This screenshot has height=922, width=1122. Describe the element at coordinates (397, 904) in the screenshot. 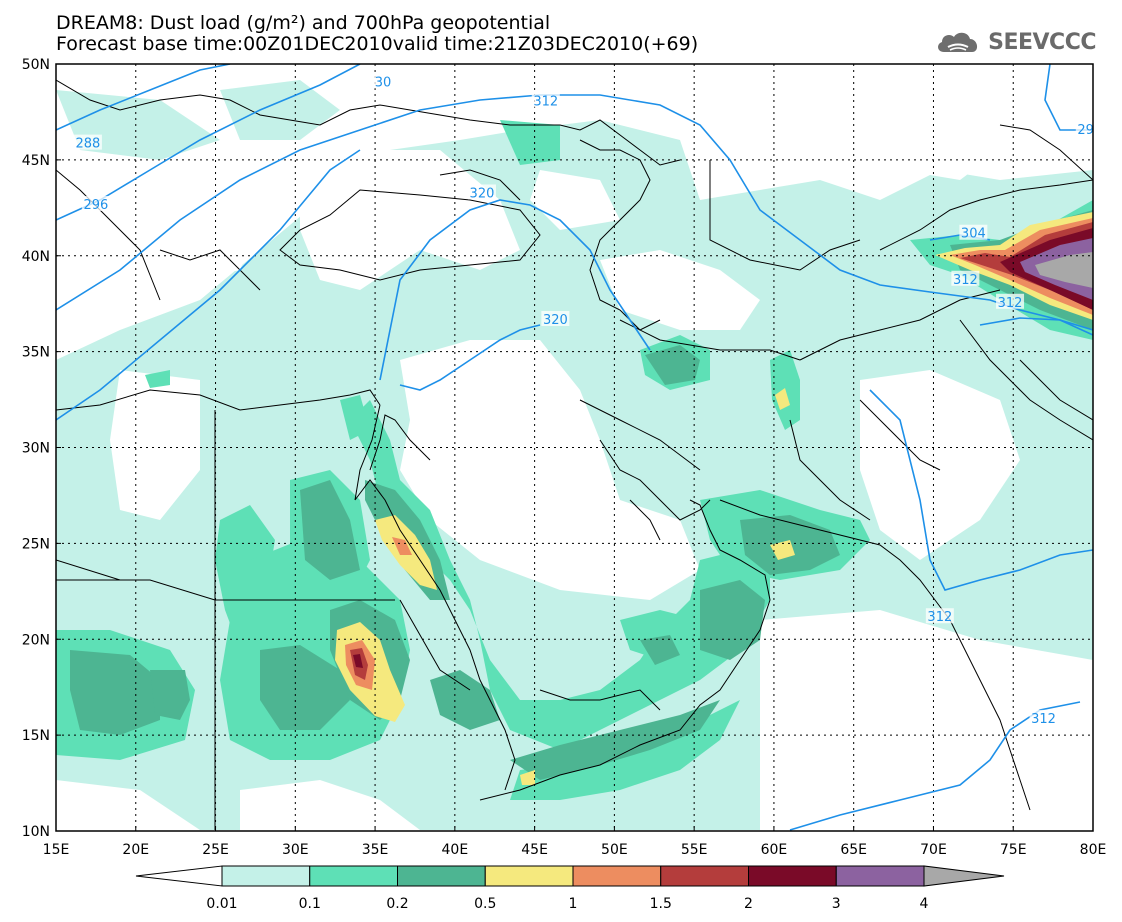

I see `colorbar-level-label: 0.2` at that location.